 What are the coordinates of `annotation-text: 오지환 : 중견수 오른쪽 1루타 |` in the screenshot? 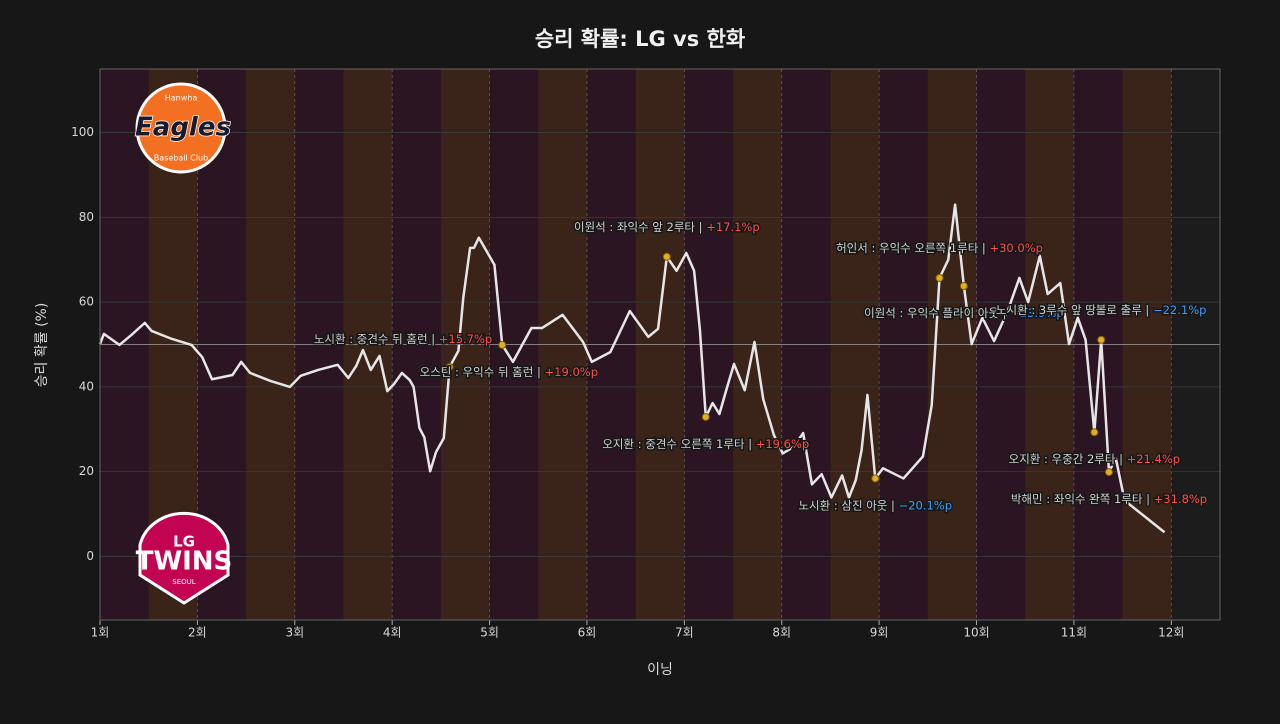 It's located at (678, 443).